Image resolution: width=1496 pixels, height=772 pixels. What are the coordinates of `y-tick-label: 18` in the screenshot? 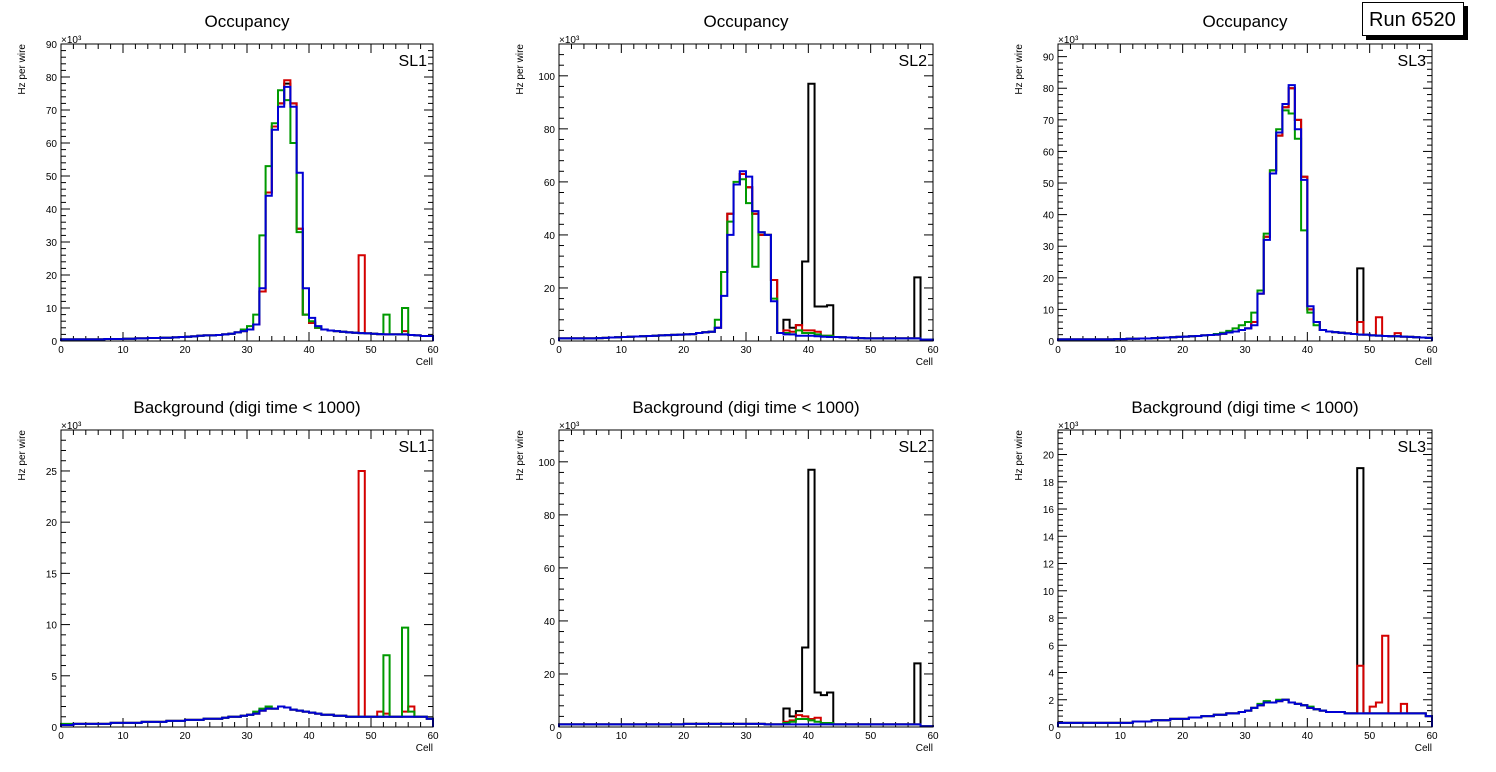 It's located at (1049, 483).